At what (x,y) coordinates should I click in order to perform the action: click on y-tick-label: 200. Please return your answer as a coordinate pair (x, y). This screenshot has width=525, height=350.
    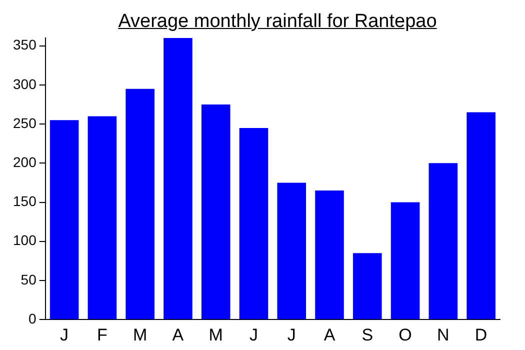
    Looking at the image, I should click on (25, 162).